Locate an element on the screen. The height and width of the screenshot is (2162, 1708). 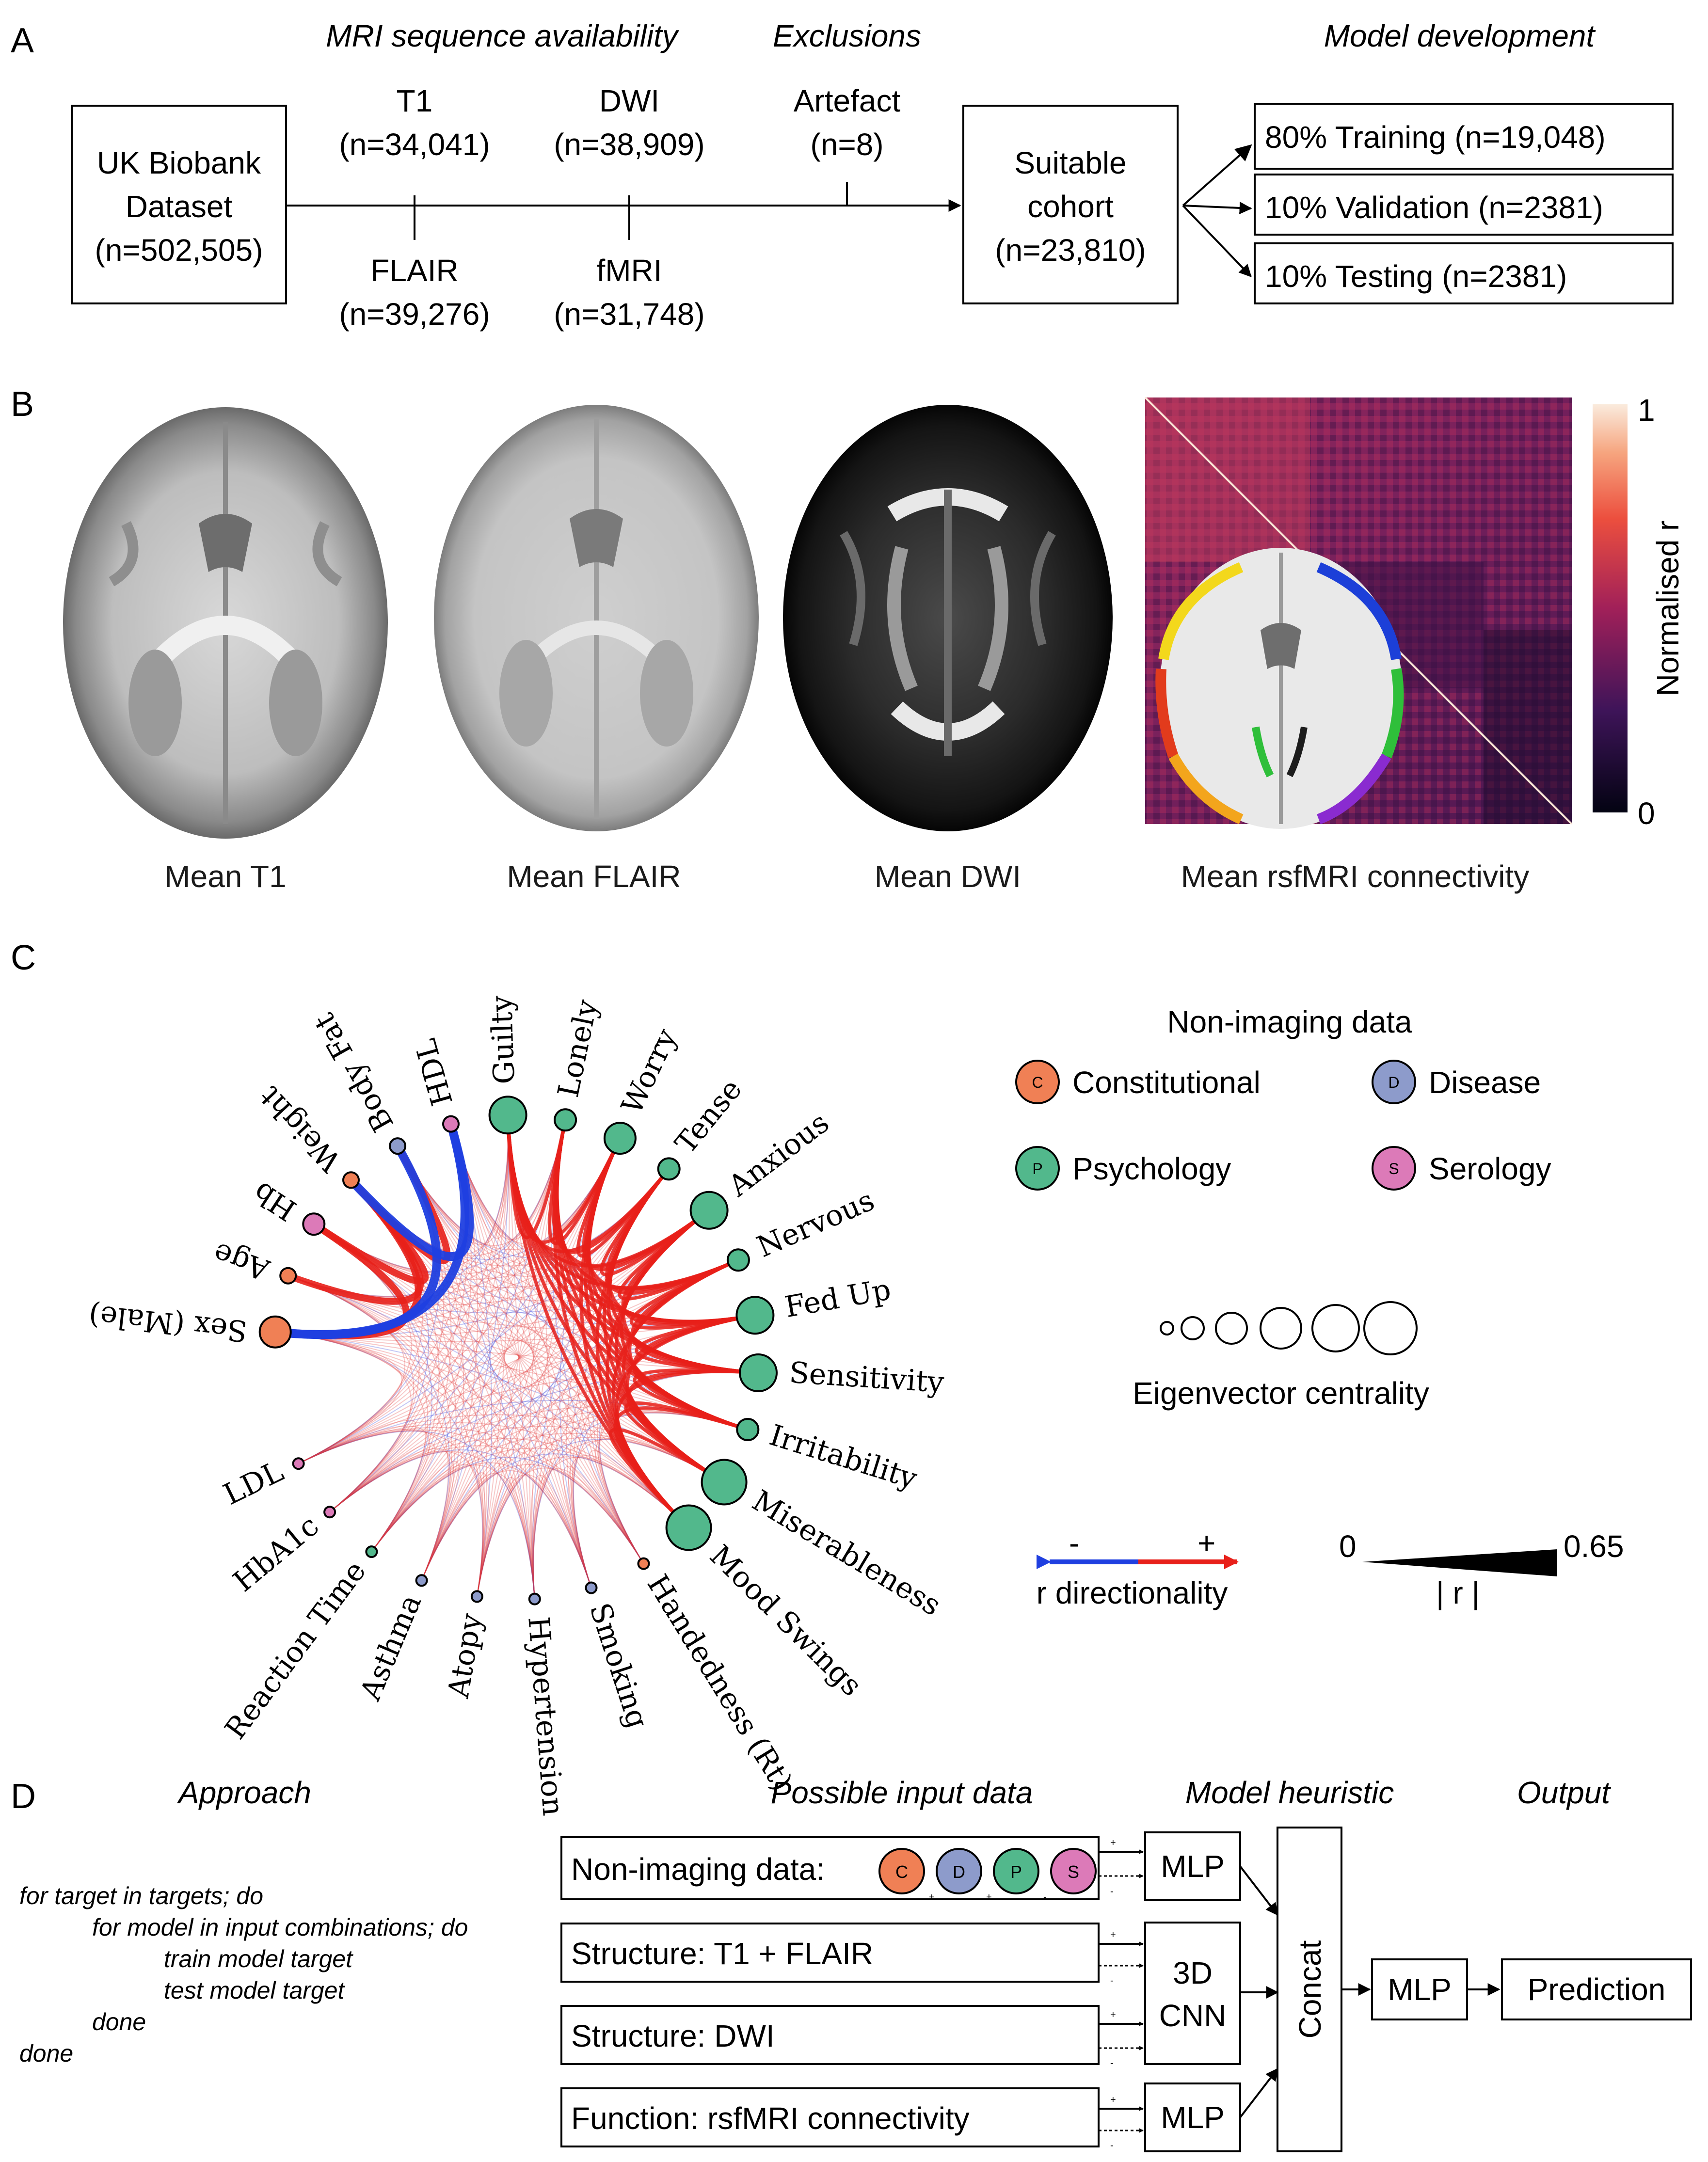
panel-label-d: D is located at coordinates (23, 1796).